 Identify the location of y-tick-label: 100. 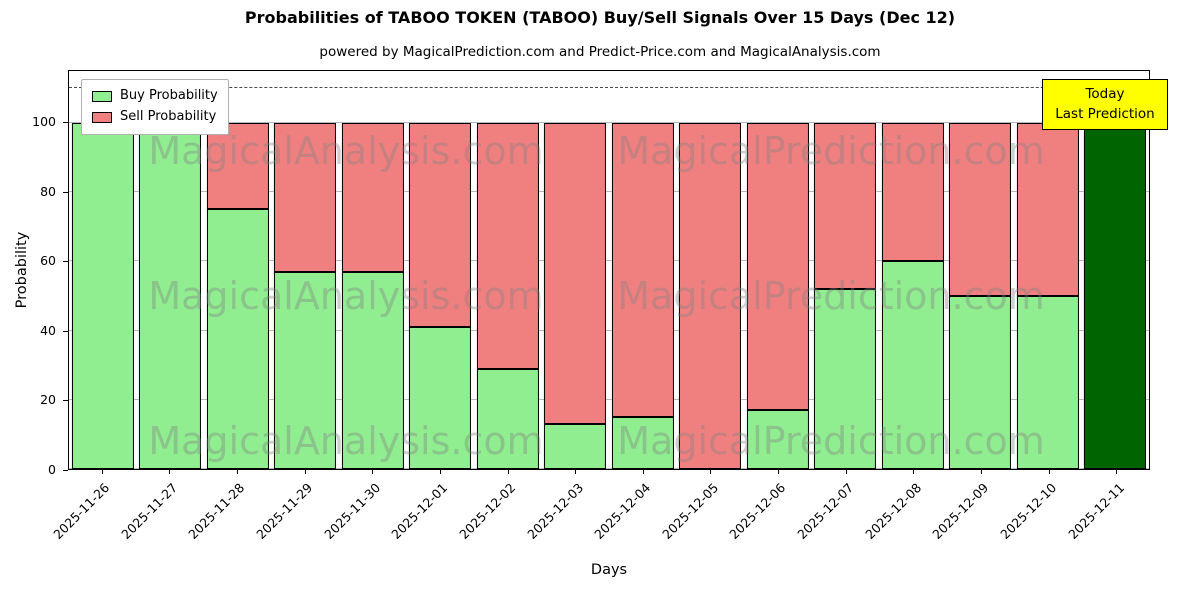
(44, 122).